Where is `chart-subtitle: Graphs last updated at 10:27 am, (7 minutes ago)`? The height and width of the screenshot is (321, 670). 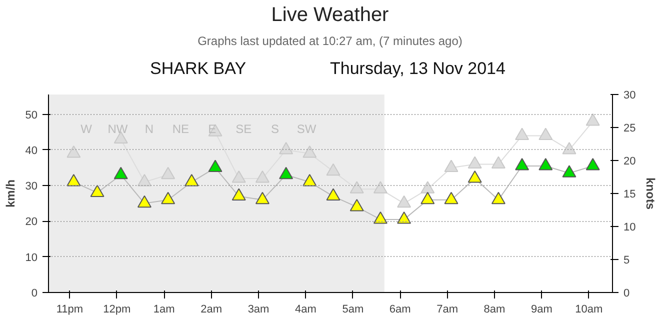 chart-subtitle: Graphs last updated at 10:27 am, (7 minutes ago) is located at coordinates (330, 41).